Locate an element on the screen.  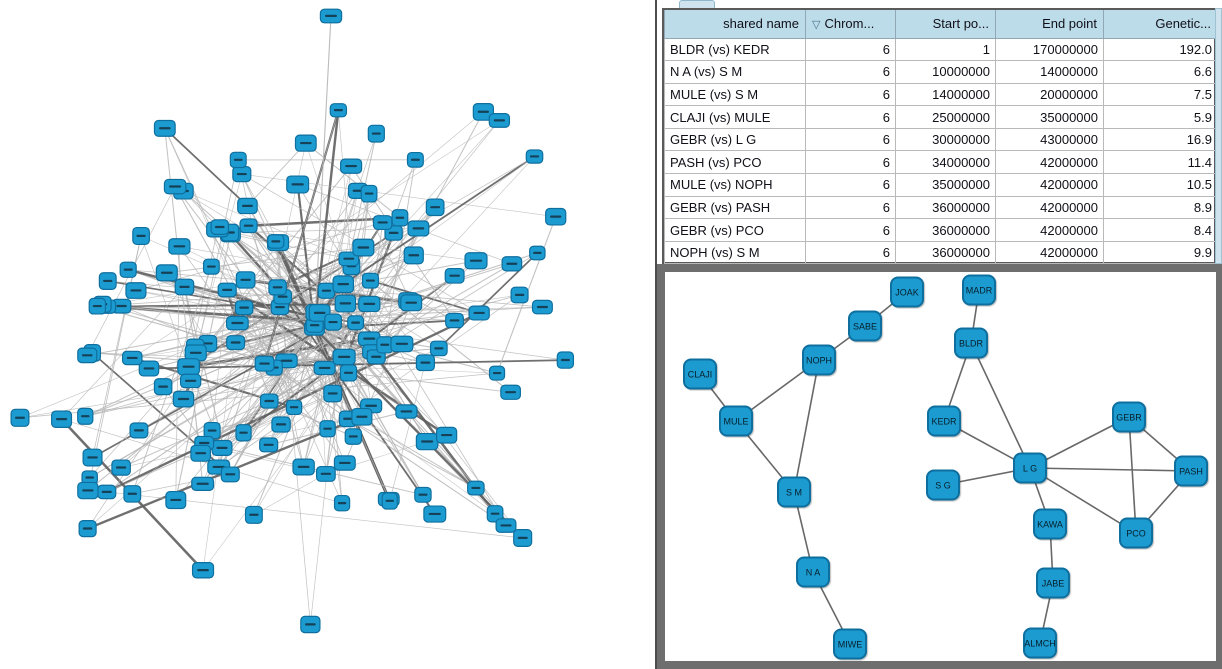
table-row: N A (vs) S M 6 10000000 14000000 6.6 is located at coordinates (941, 72).